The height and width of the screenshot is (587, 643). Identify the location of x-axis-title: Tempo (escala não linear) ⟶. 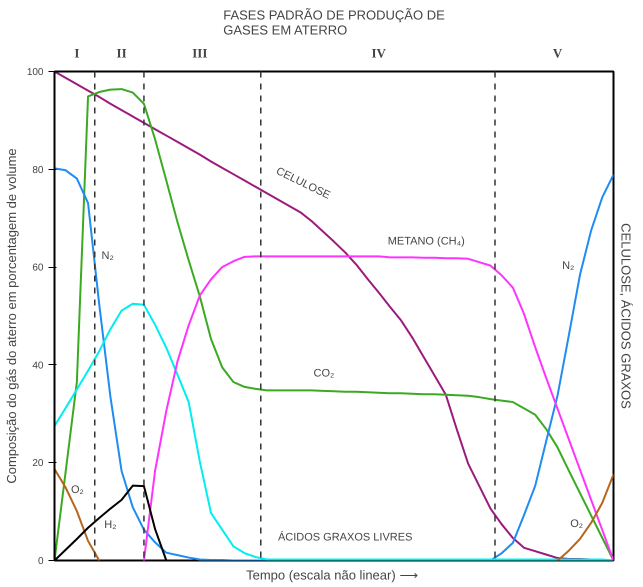
(332, 575).